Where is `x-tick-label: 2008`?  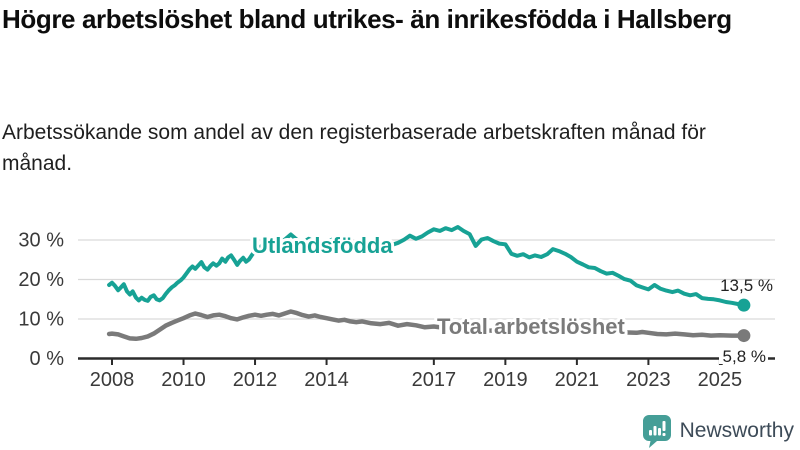 x-tick-label: 2008 is located at coordinates (112, 380).